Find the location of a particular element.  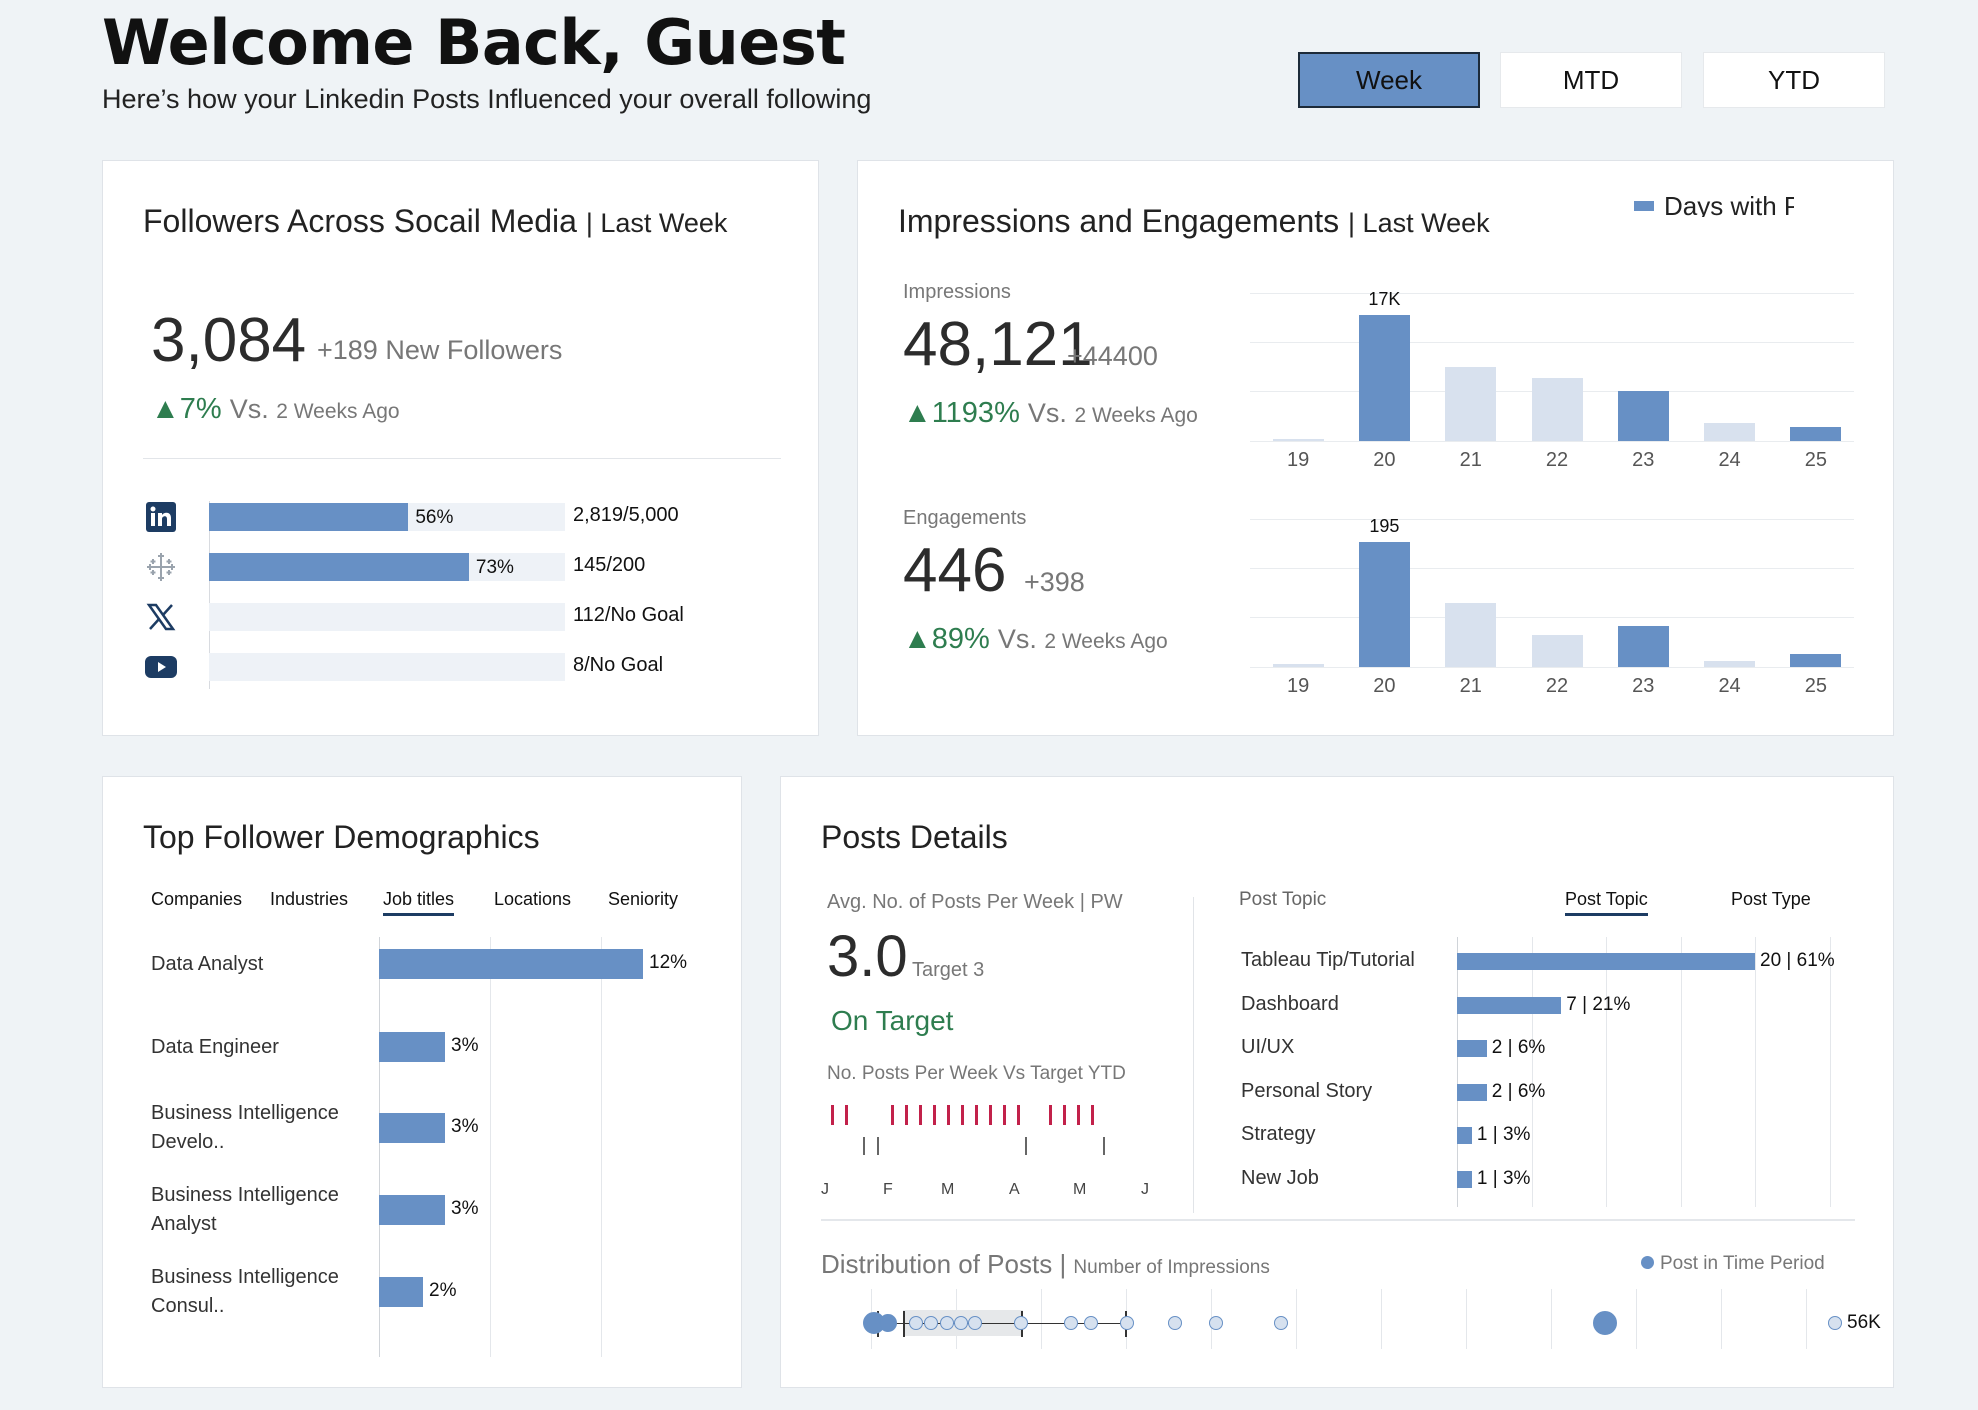

tab-post-topic: Post Topic is located at coordinates (1606, 902).